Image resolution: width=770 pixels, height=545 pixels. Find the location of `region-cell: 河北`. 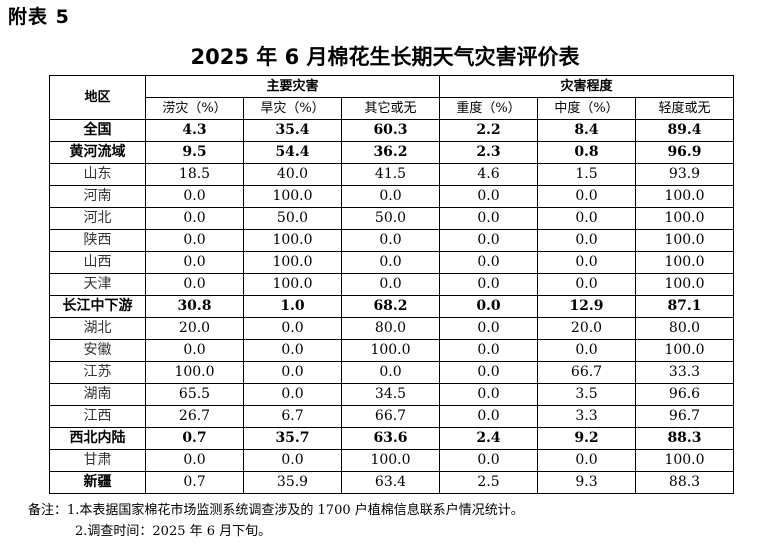

region-cell: 河北 is located at coordinates (97, 218).